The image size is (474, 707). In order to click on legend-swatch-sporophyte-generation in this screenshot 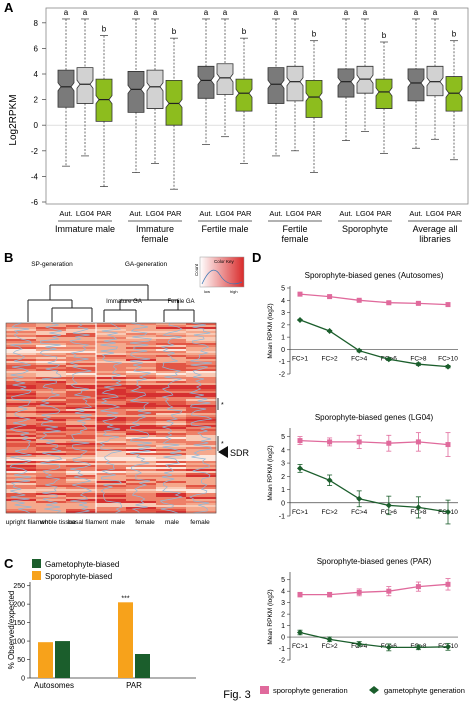, I will do `click(264, 690)`.